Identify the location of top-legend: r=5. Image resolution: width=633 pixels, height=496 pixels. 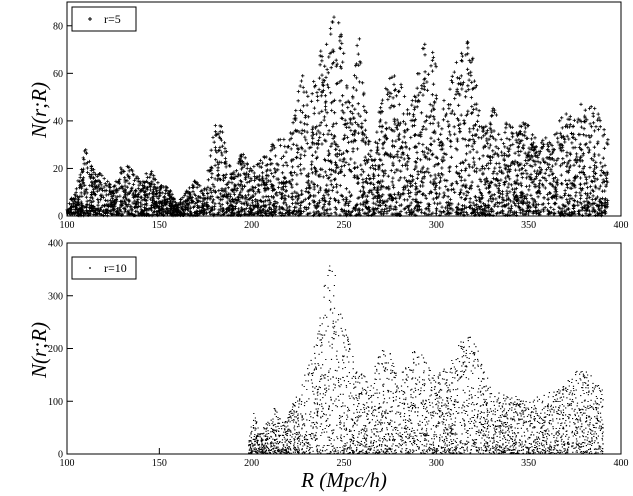
(104, 19).